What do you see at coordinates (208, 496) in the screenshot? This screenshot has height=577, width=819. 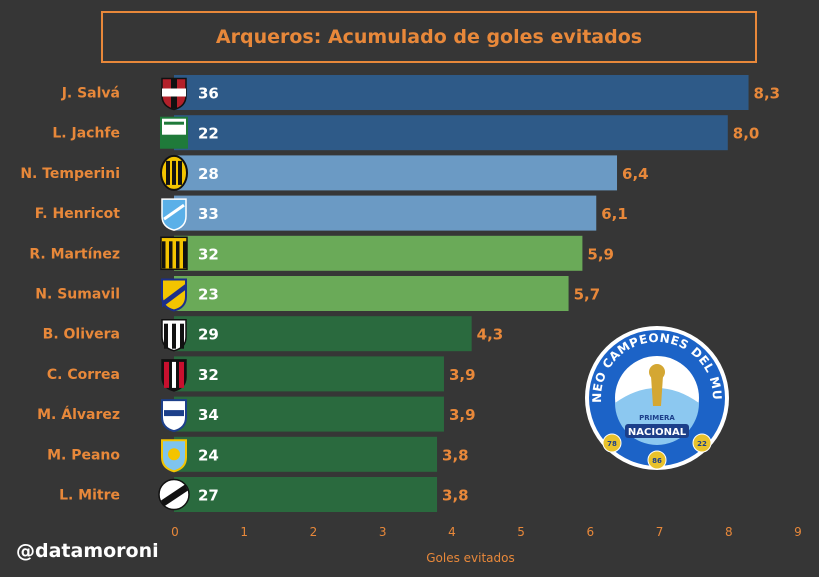 I see `bar-inner-label: 27` at bounding box center [208, 496].